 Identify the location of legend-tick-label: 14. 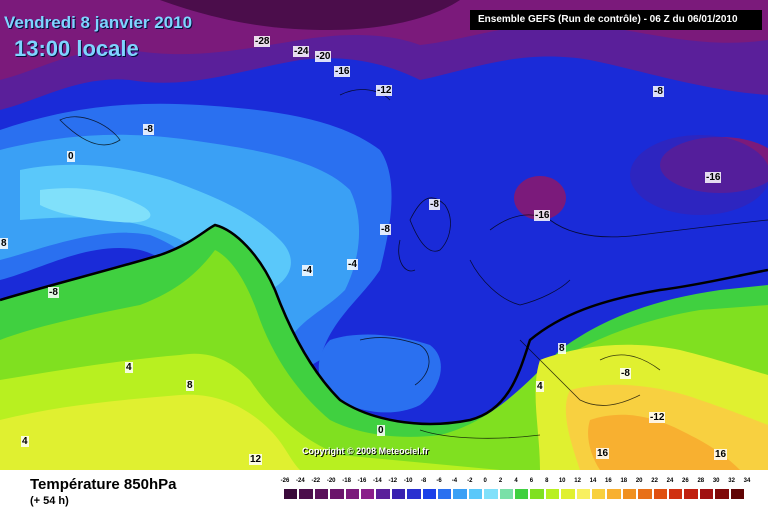
(593, 481).